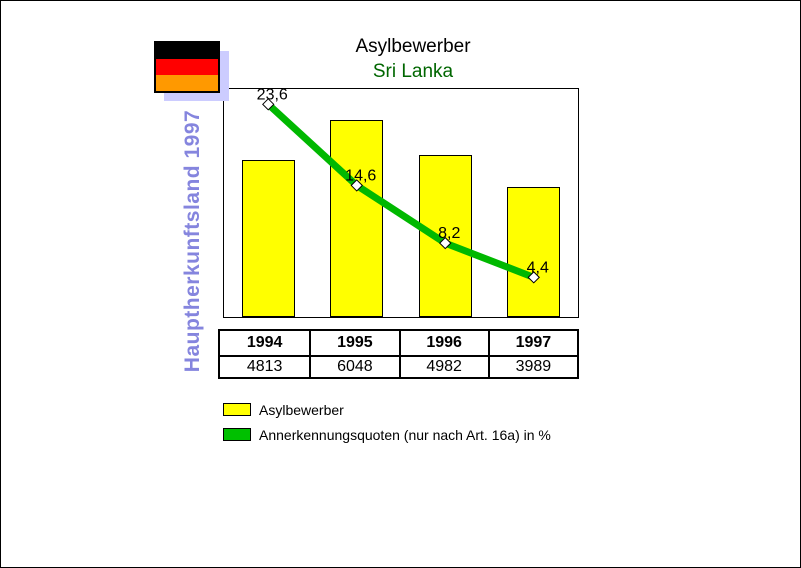 The image size is (801, 568). What do you see at coordinates (353, 343) in the screenshot?
I see `year-header-cell: 1995` at bounding box center [353, 343].